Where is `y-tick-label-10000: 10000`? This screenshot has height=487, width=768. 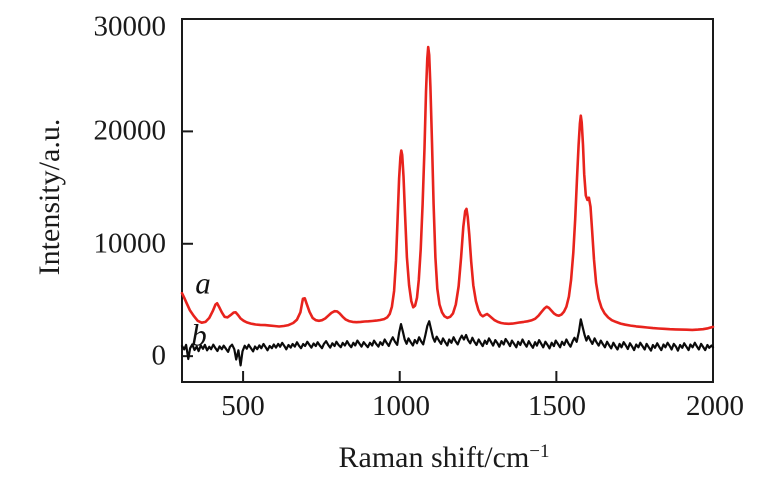
y-tick-label-10000: 10000 is located at coordinates (130, 243).